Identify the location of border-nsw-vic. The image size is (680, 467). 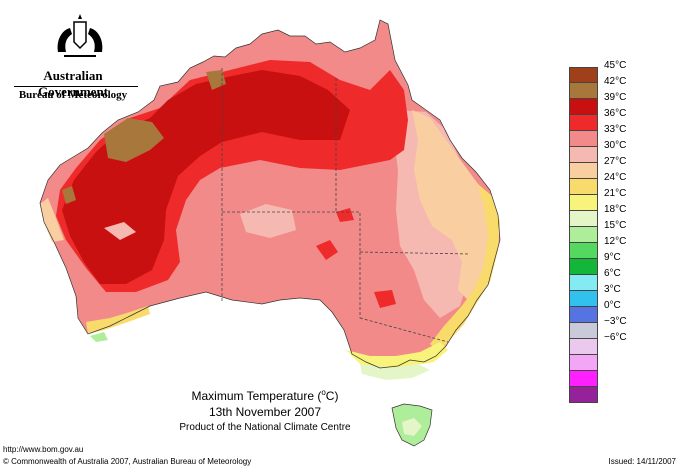
(404, 330).